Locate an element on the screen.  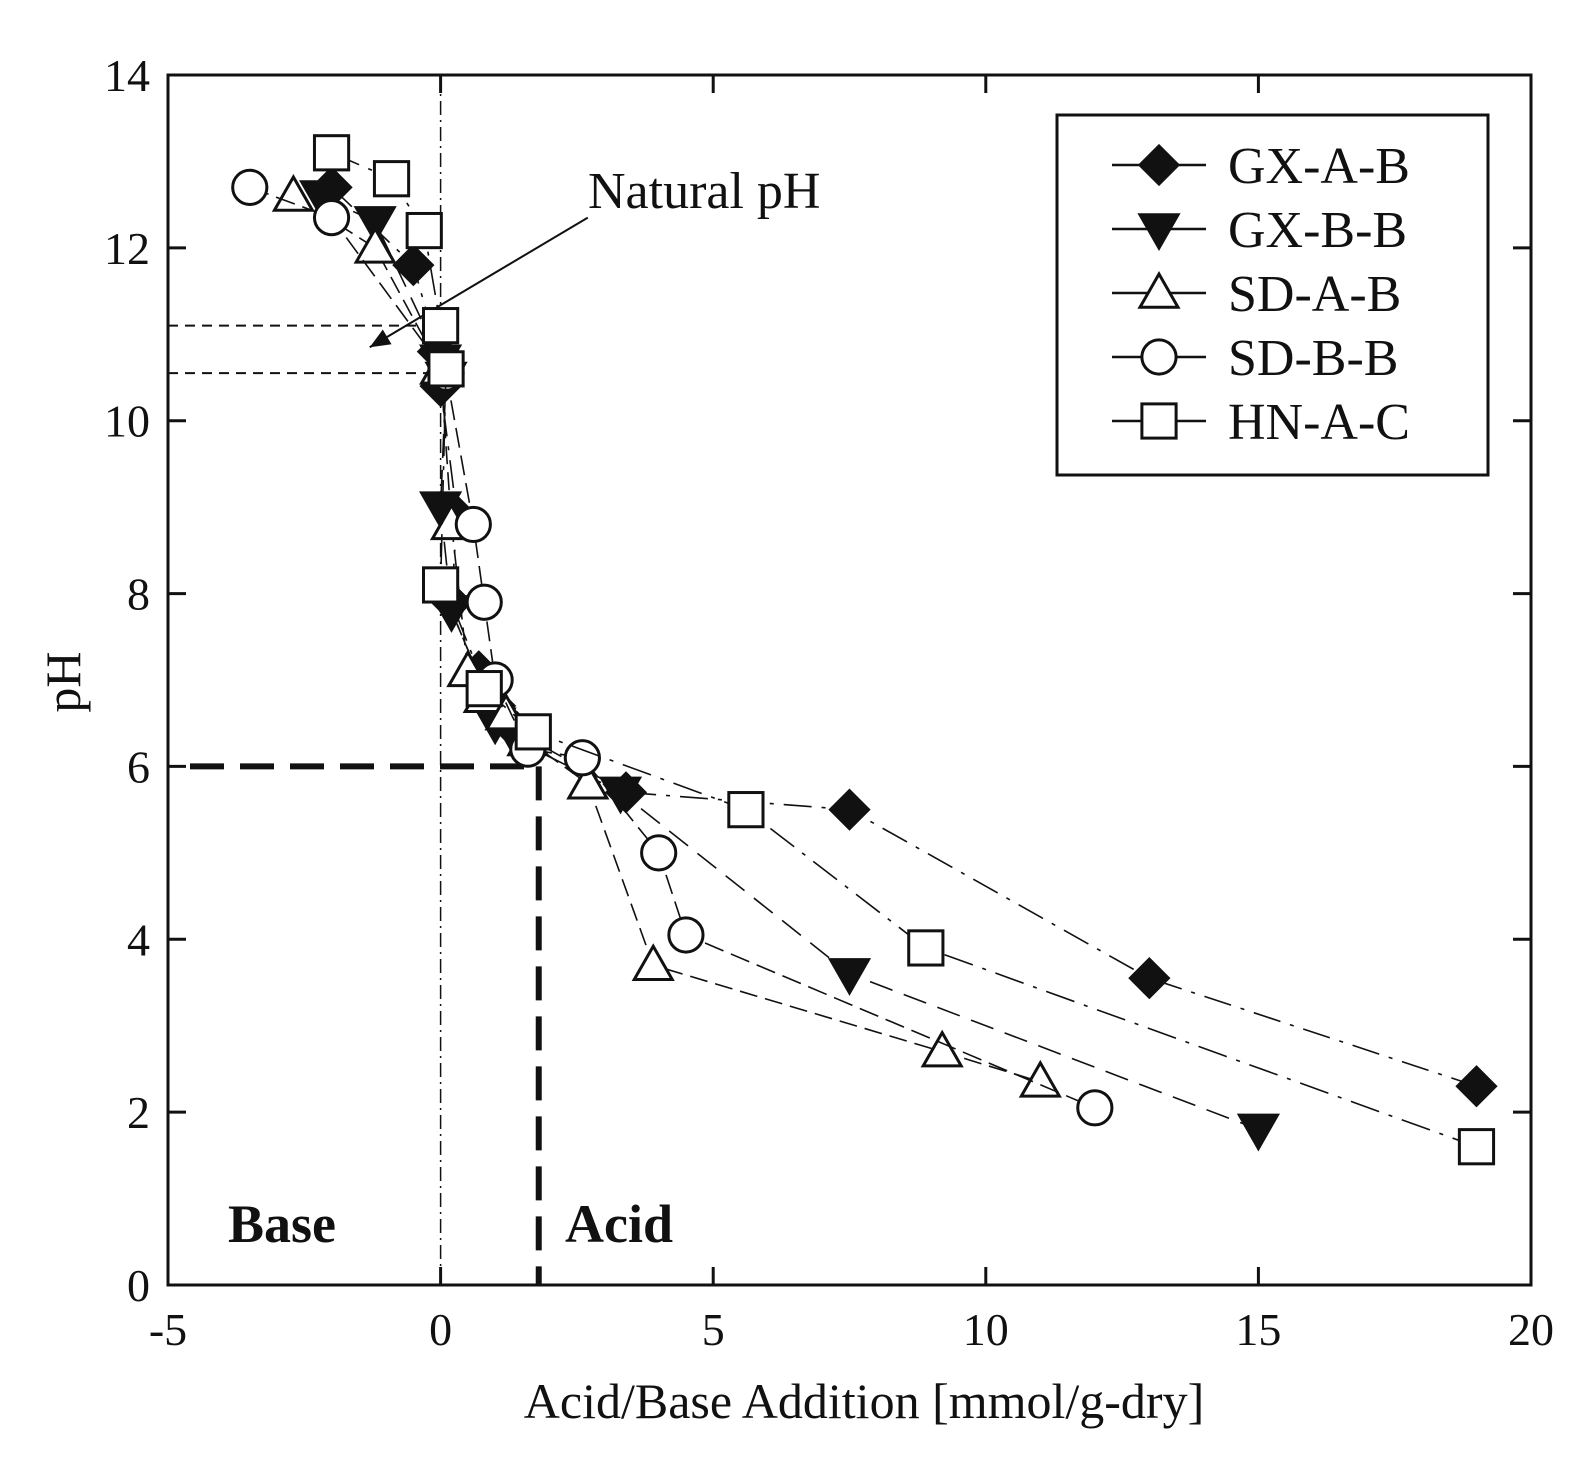
y-tick-label: 8 is located at coordinates (138, 594).